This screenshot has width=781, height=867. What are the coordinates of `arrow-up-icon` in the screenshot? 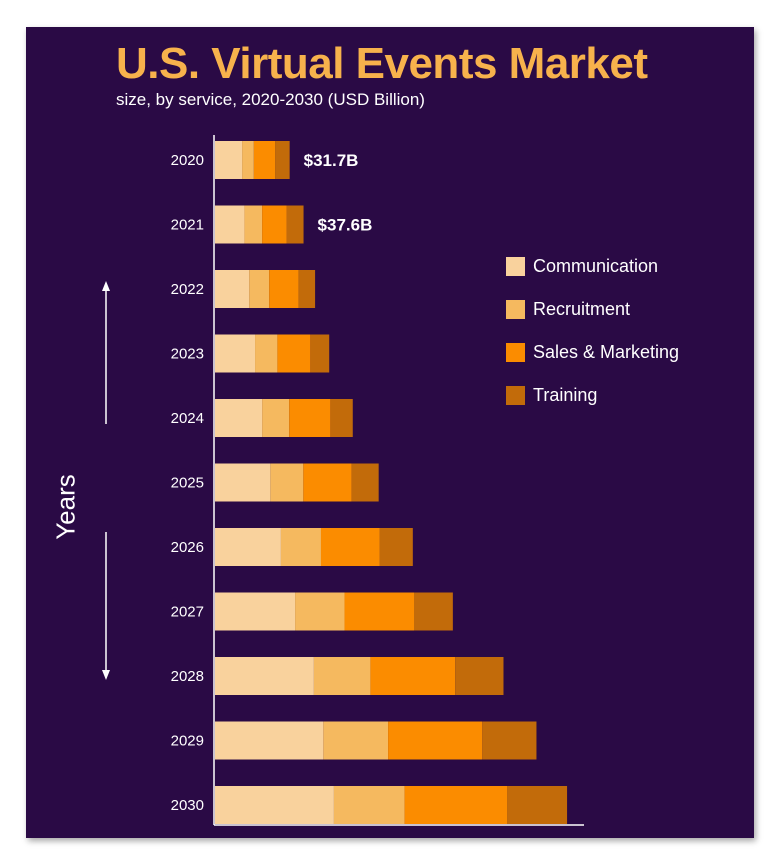 It's located at (106, 286).